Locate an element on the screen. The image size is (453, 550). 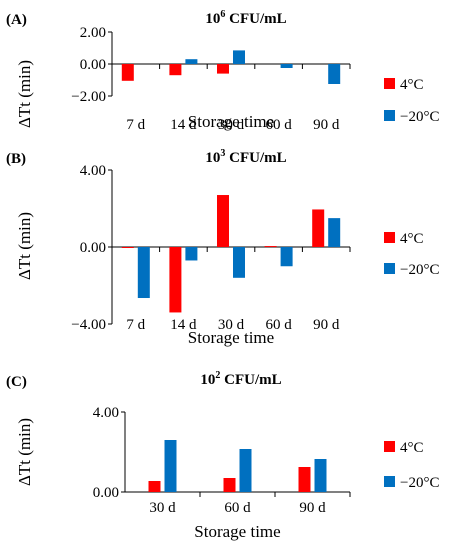
panel-label: (C) is located at coordinates (16, 382).